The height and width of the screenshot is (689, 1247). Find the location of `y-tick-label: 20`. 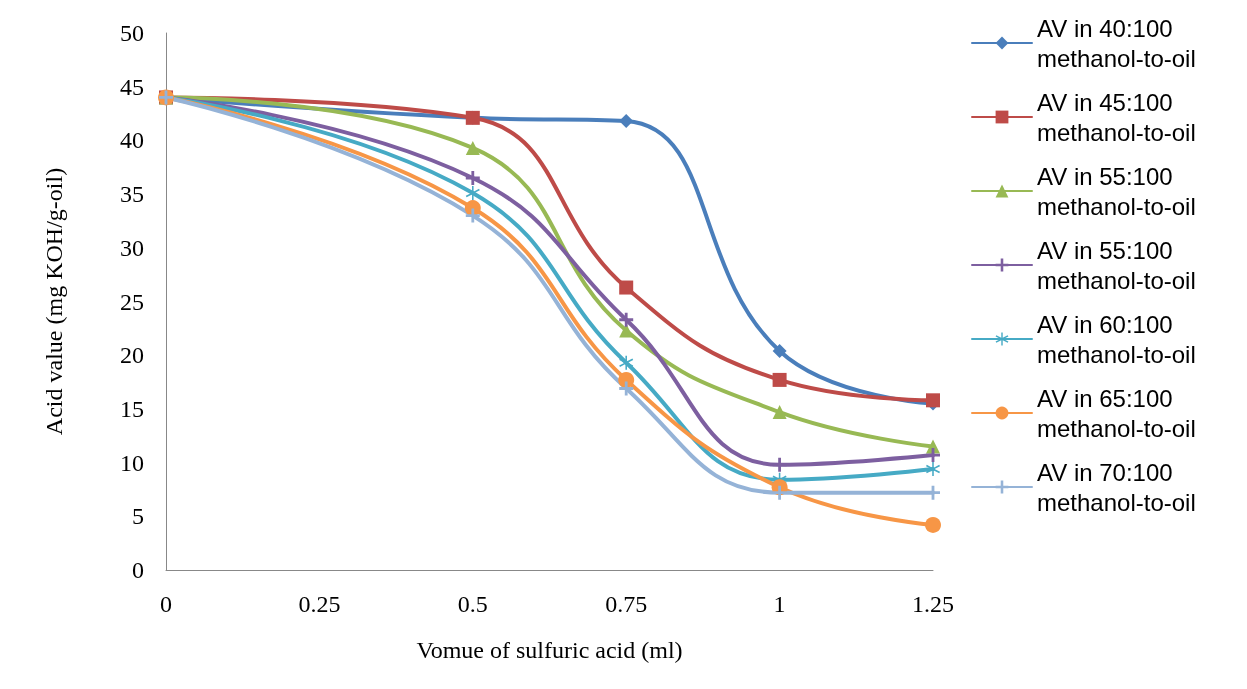

y-tick-label: 20 is located at coordinates (132, 355).